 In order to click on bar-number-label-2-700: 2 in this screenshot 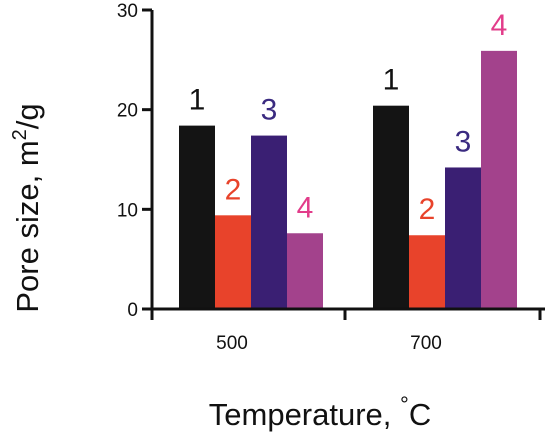, I will do `click(427, 209)`.